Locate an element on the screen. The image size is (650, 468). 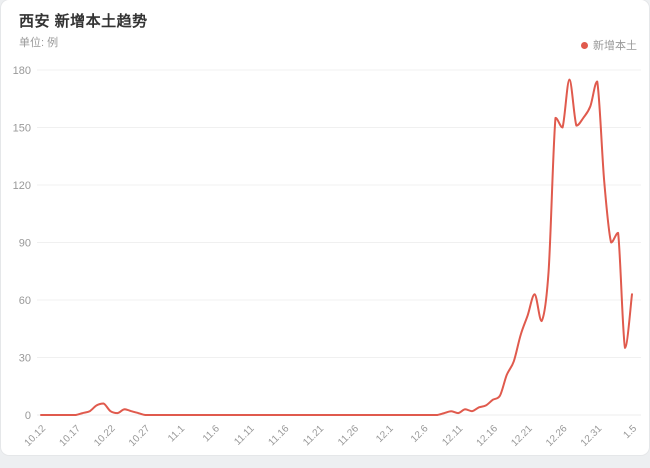
y-axis-label-90: 90 is located at coordinates (25, 244).